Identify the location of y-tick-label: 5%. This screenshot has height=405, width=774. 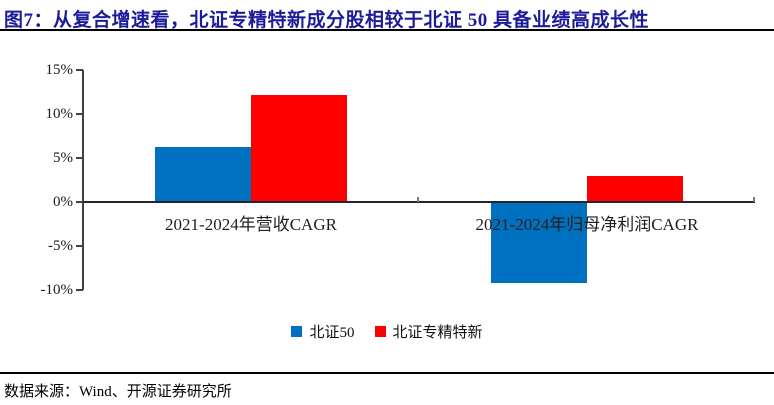
(63, 158).